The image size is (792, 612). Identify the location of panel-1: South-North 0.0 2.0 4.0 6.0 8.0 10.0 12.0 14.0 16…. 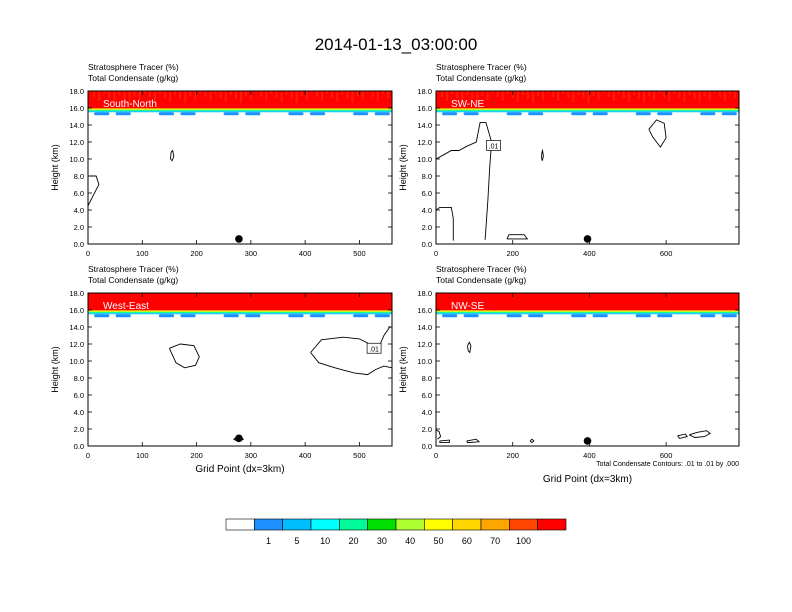
(221, 160).